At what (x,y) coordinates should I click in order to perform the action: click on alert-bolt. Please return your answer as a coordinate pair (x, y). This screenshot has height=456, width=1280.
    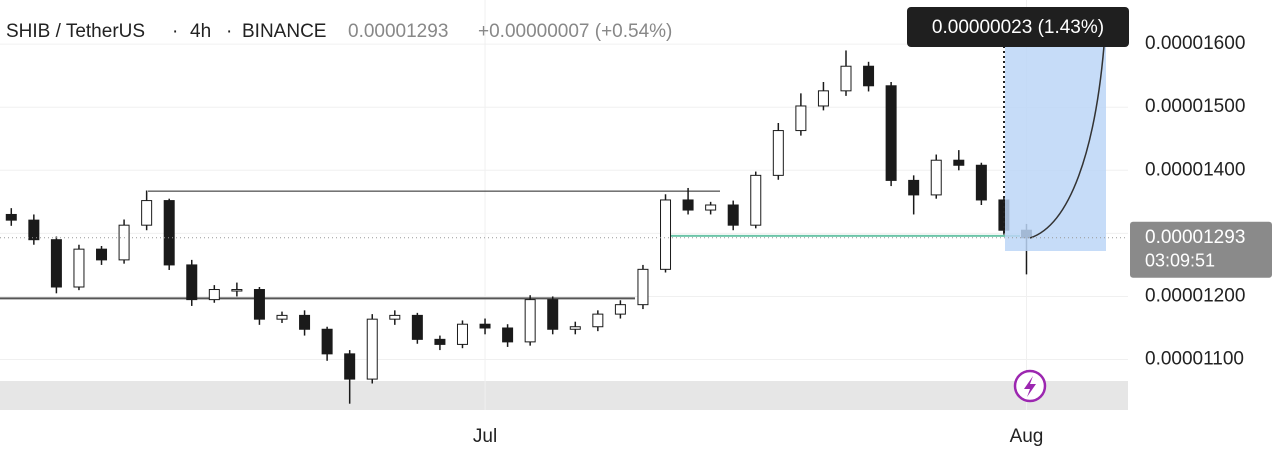
    Looking at the image, I should click on (1030, 386).